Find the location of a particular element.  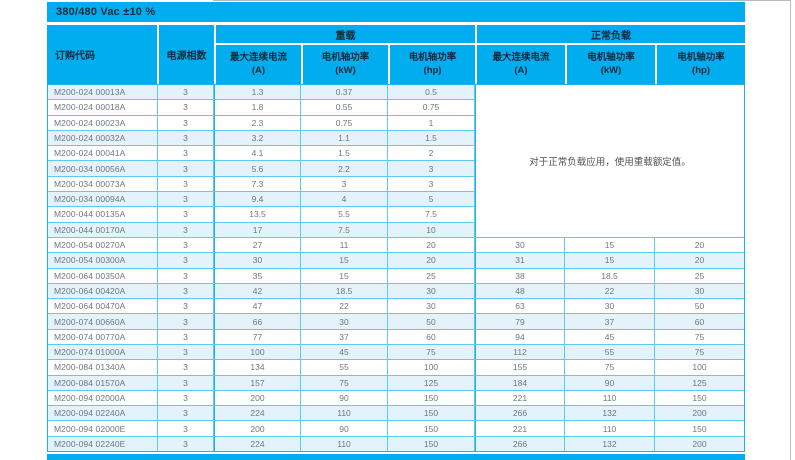

value-cell: 1.5 is located at coordinates (431, 138).